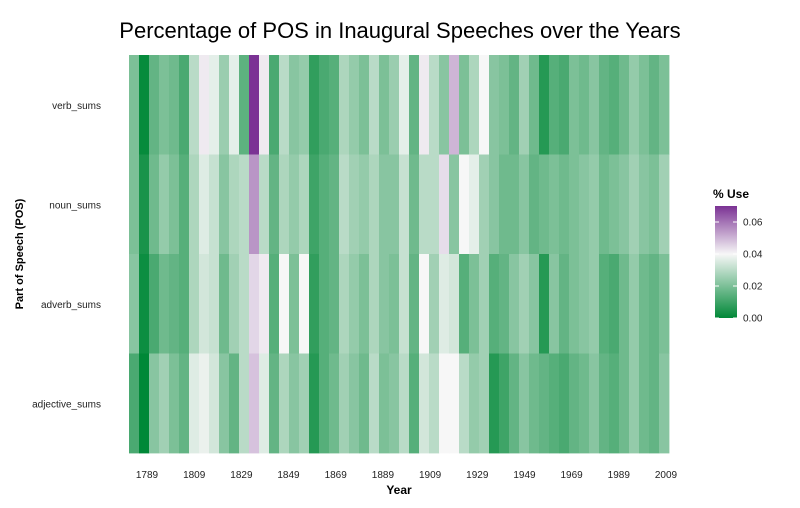 The image size is (800, 508). I want to click on legend-tick-label: 0.02, so click(753, 287).